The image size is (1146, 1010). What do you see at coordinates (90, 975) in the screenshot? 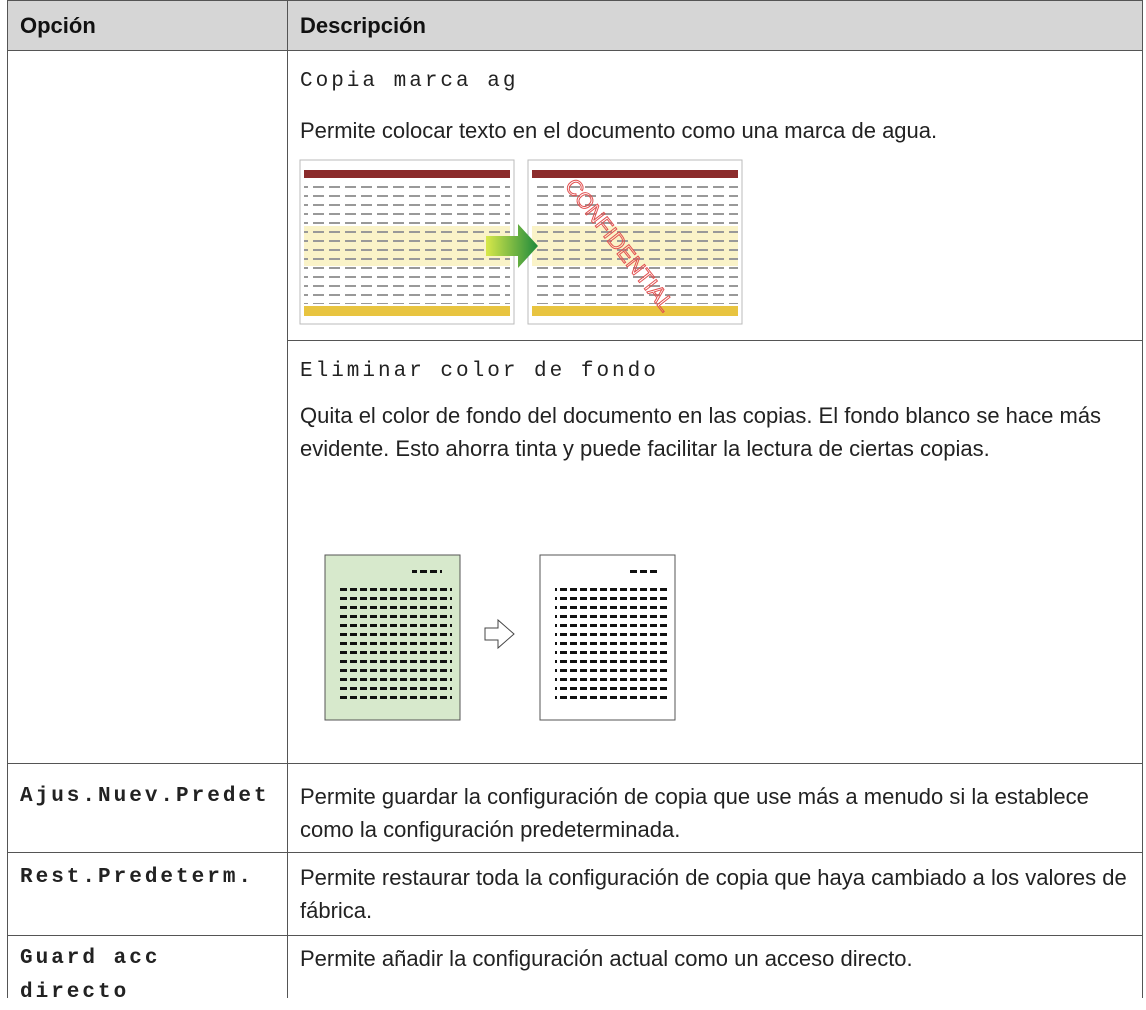
I see `option-name: Guard acc directo` at bounding box center [90, 975].